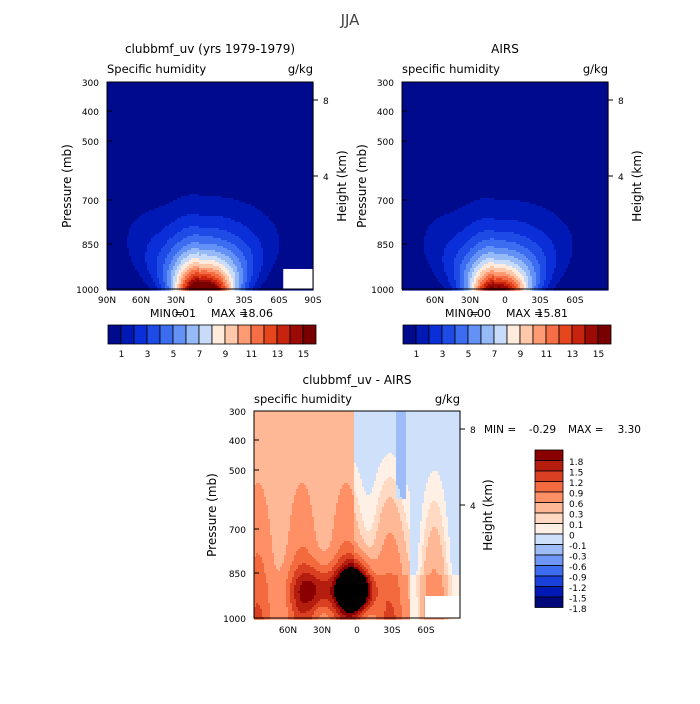  I want to click on model-xtick-label: 0, so click(210, 301).